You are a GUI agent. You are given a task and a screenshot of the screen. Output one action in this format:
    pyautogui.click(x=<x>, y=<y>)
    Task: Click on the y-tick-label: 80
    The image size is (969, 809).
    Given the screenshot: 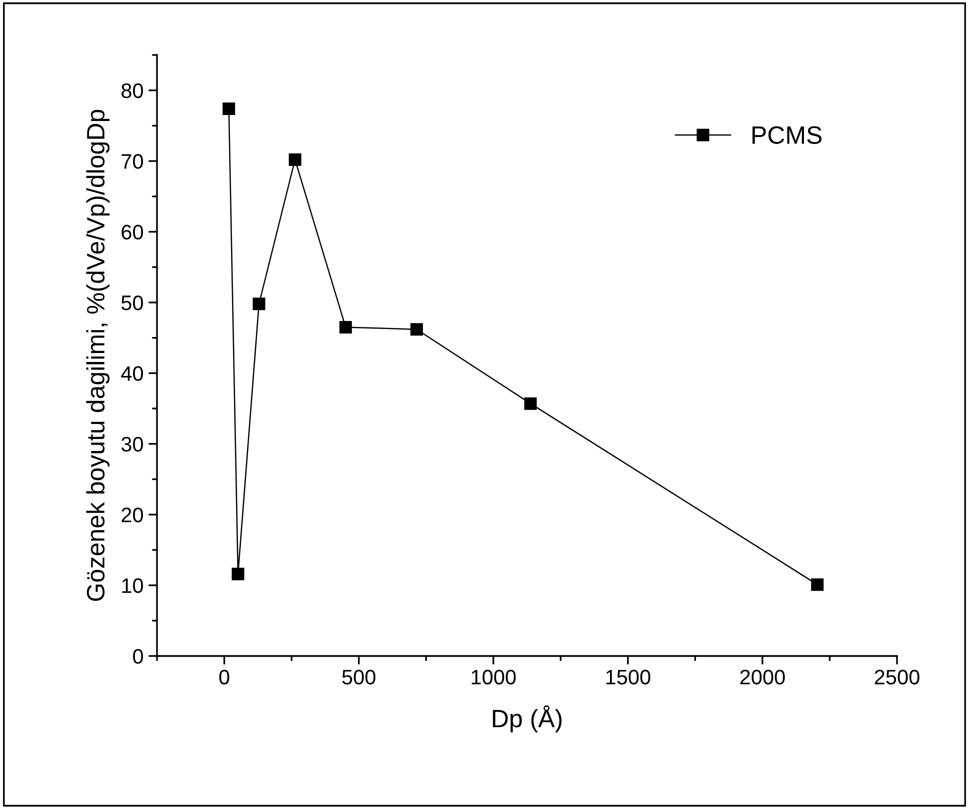 What is the action you would take?
    pyautogui.click(x=132, y=90)
    